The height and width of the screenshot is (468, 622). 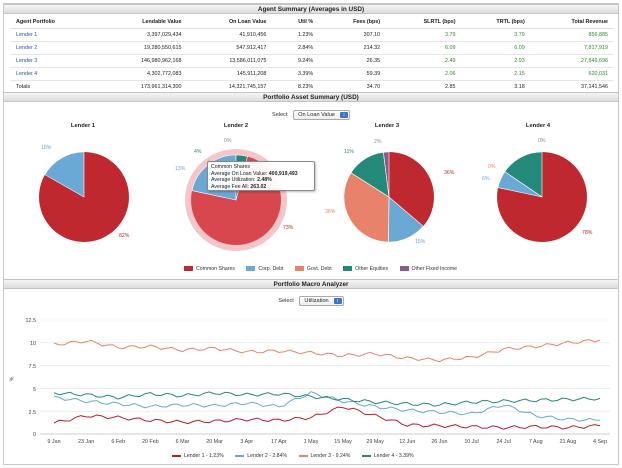 I want to click on agent-summary-title: Agent Summary (Averages in USD), so click(x=311, y=9).